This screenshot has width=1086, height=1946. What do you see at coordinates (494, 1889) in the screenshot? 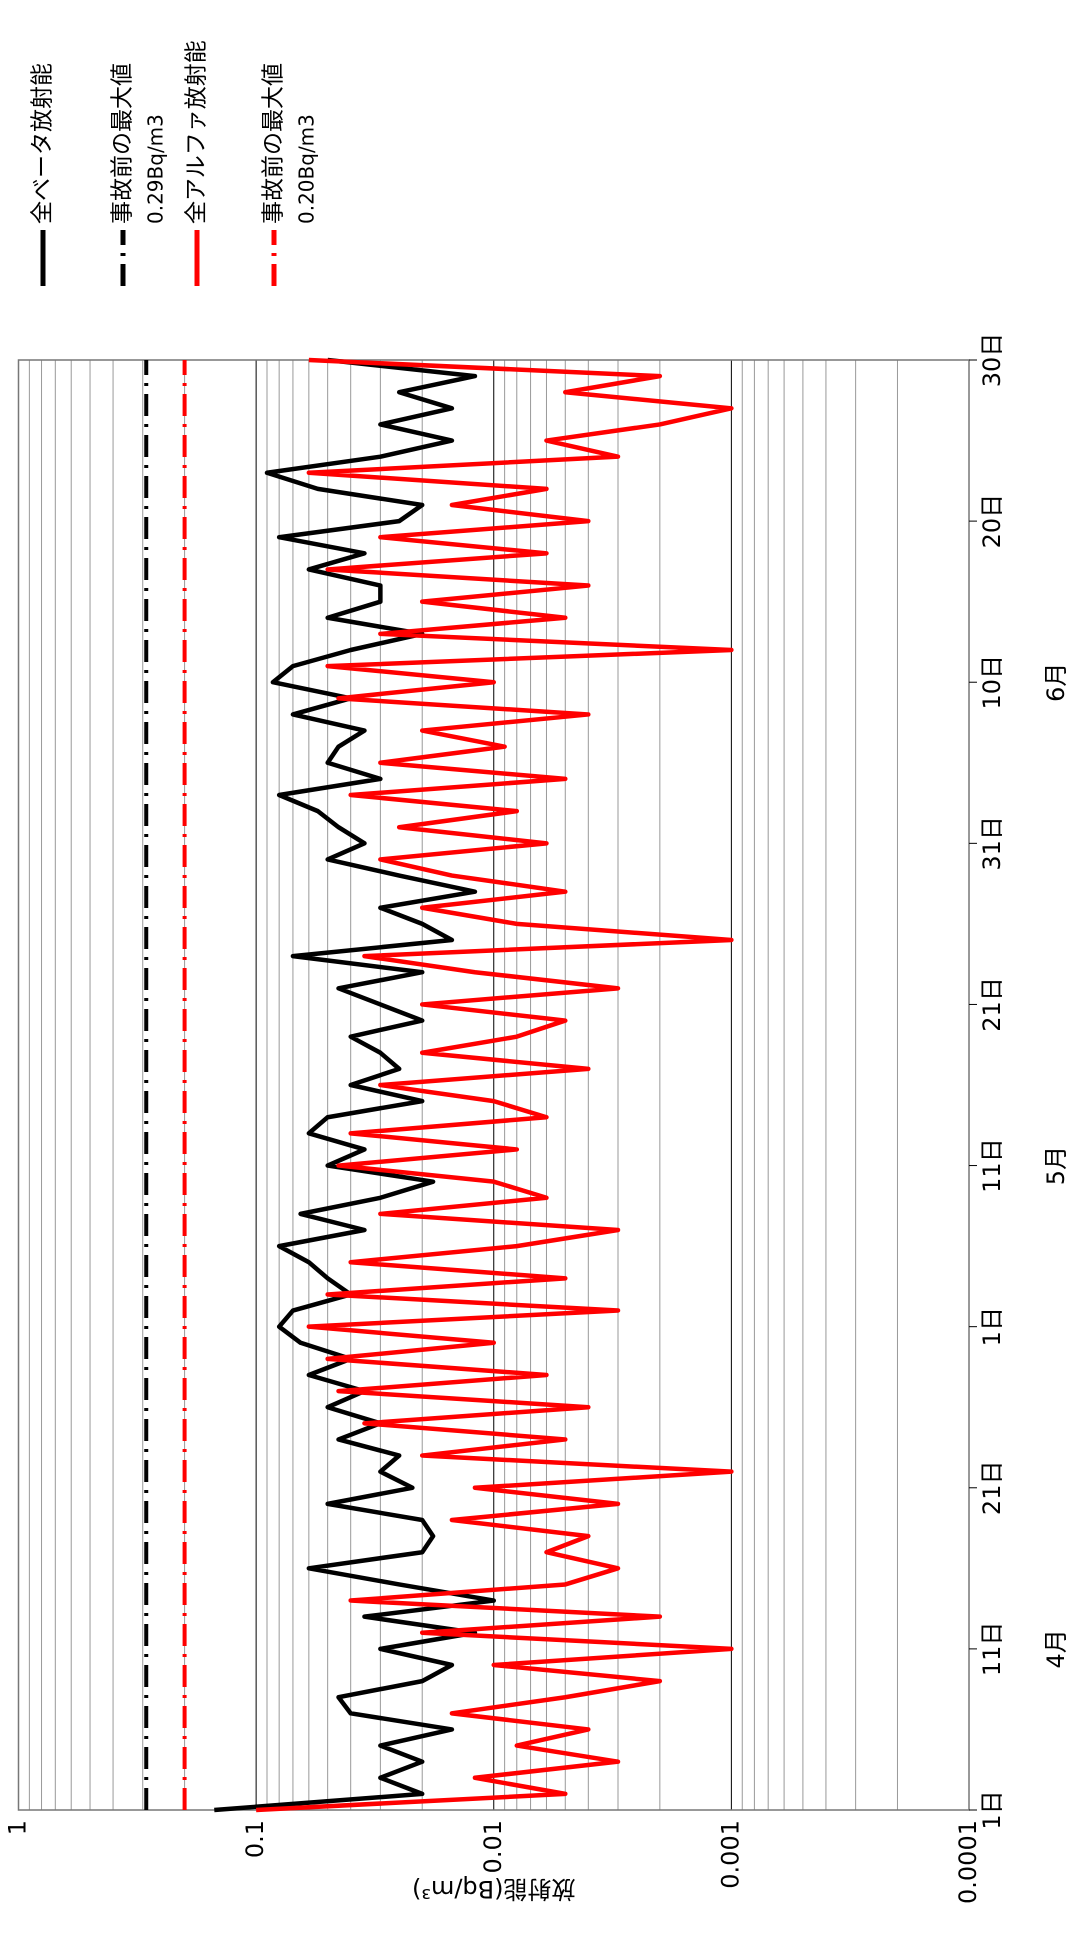
I see `y-axis-title: 放射能(Bq/m³)` at bounding box center [494, 1889].